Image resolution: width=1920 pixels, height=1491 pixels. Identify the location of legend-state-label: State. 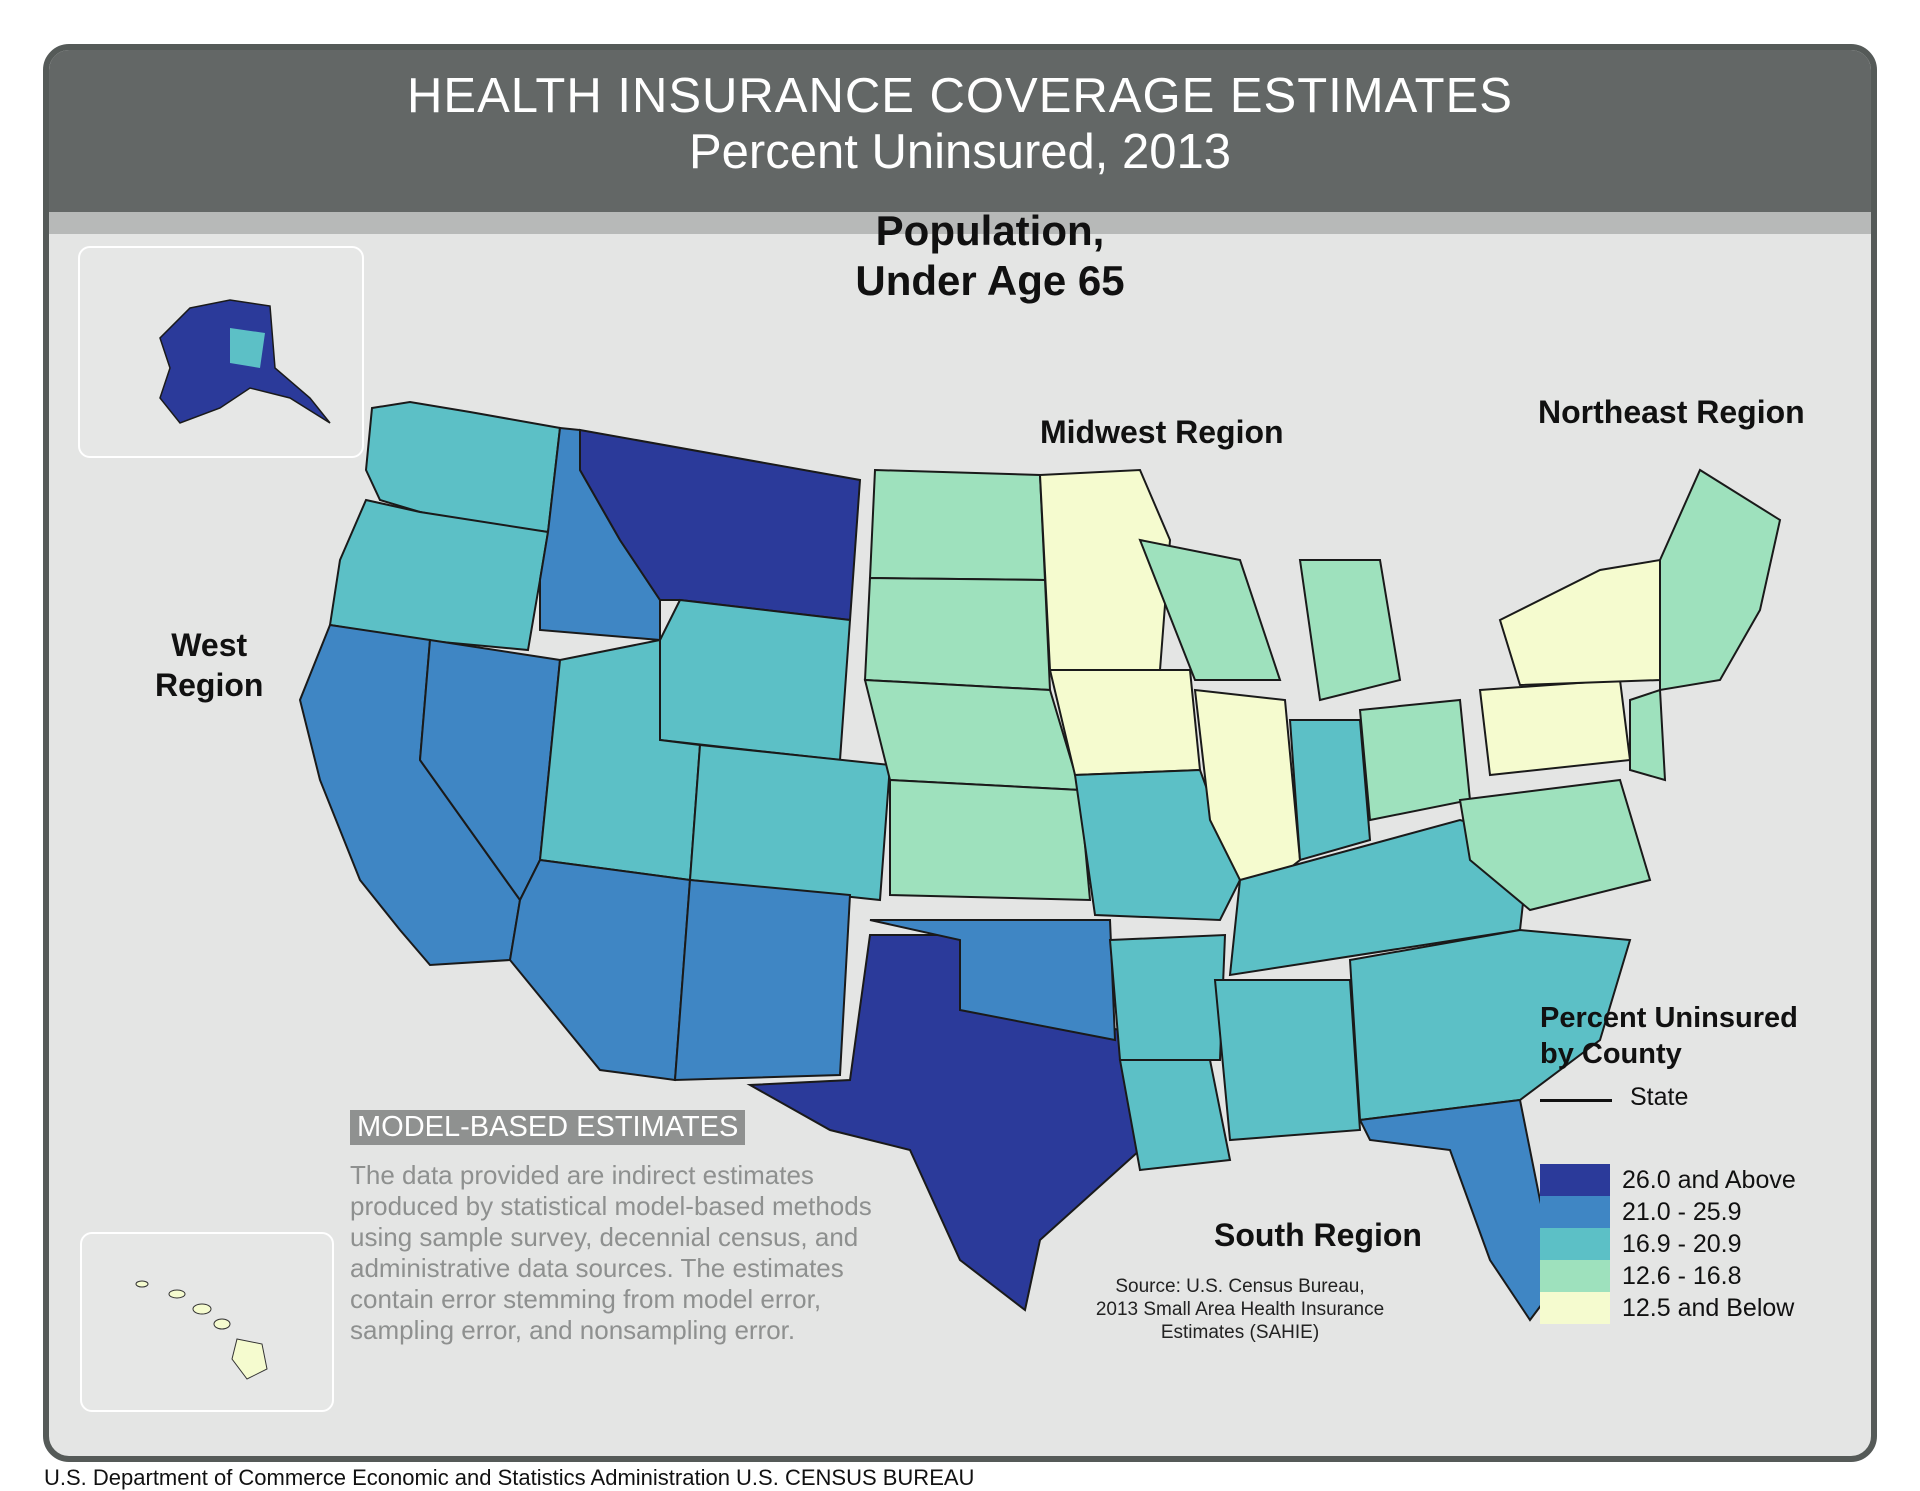
(1659, 1097).